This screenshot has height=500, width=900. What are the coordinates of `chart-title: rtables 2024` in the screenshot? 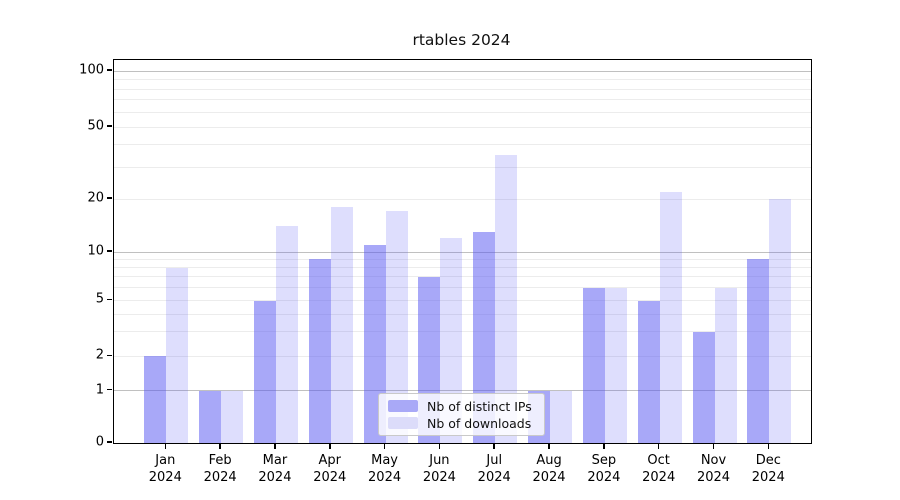 It's located at (461, 40).